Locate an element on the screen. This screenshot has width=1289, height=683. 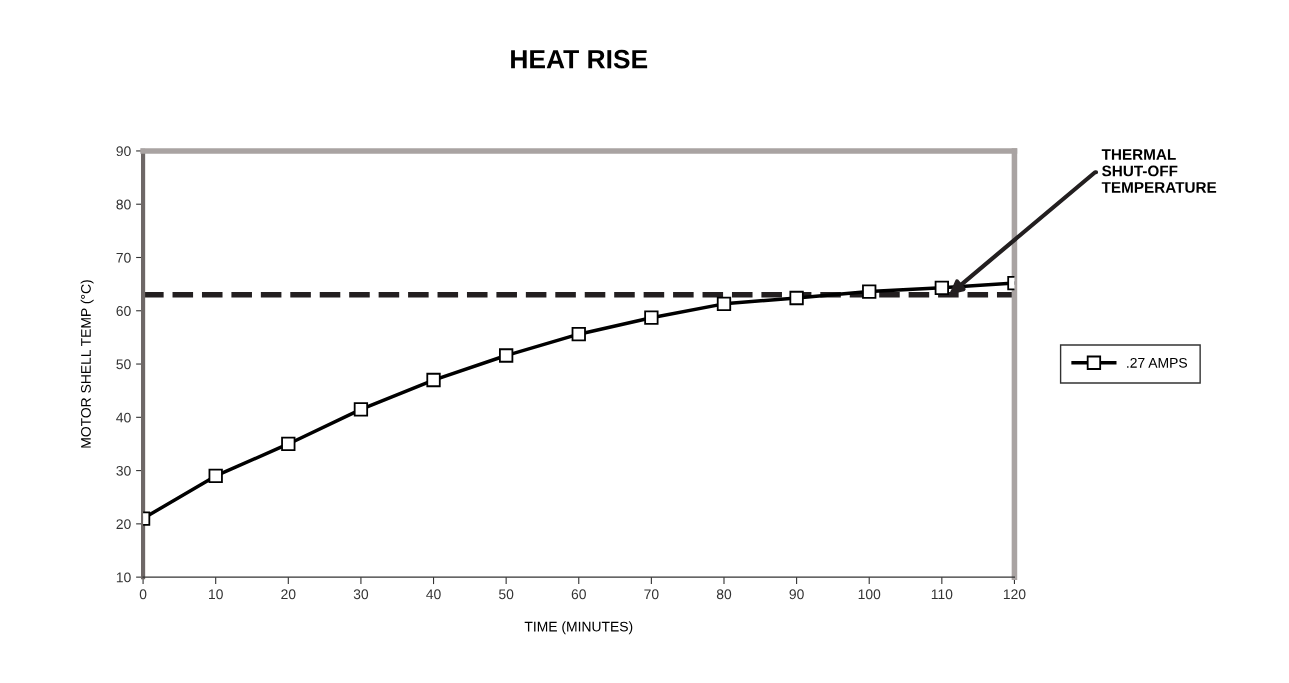
annotation: THERMAL SHUT-OFF TEMPERATURE is located at coordinates (1159, 171).